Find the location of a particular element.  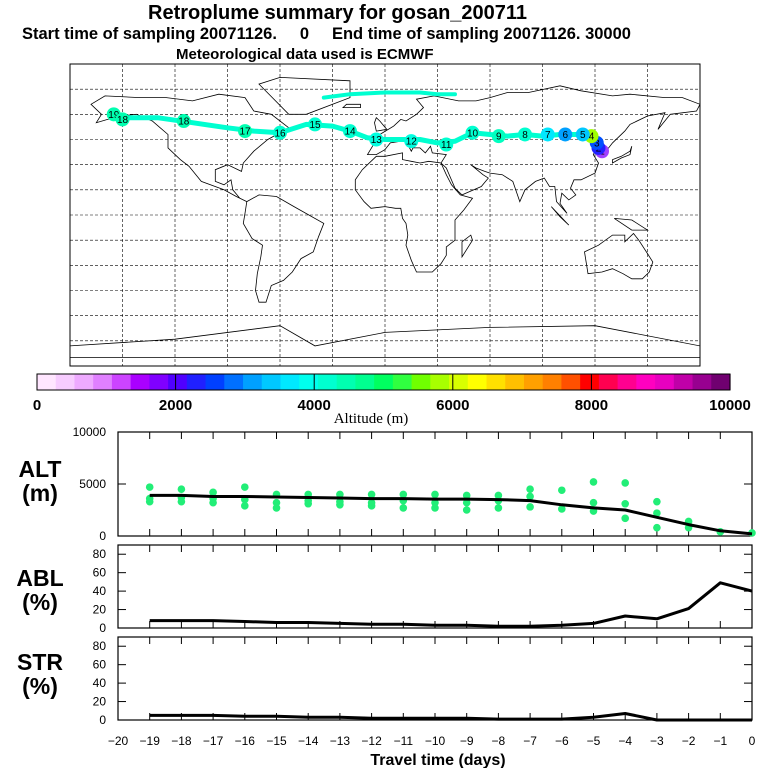

plume-marker-label: 16 is located at coordinates (280, 133).